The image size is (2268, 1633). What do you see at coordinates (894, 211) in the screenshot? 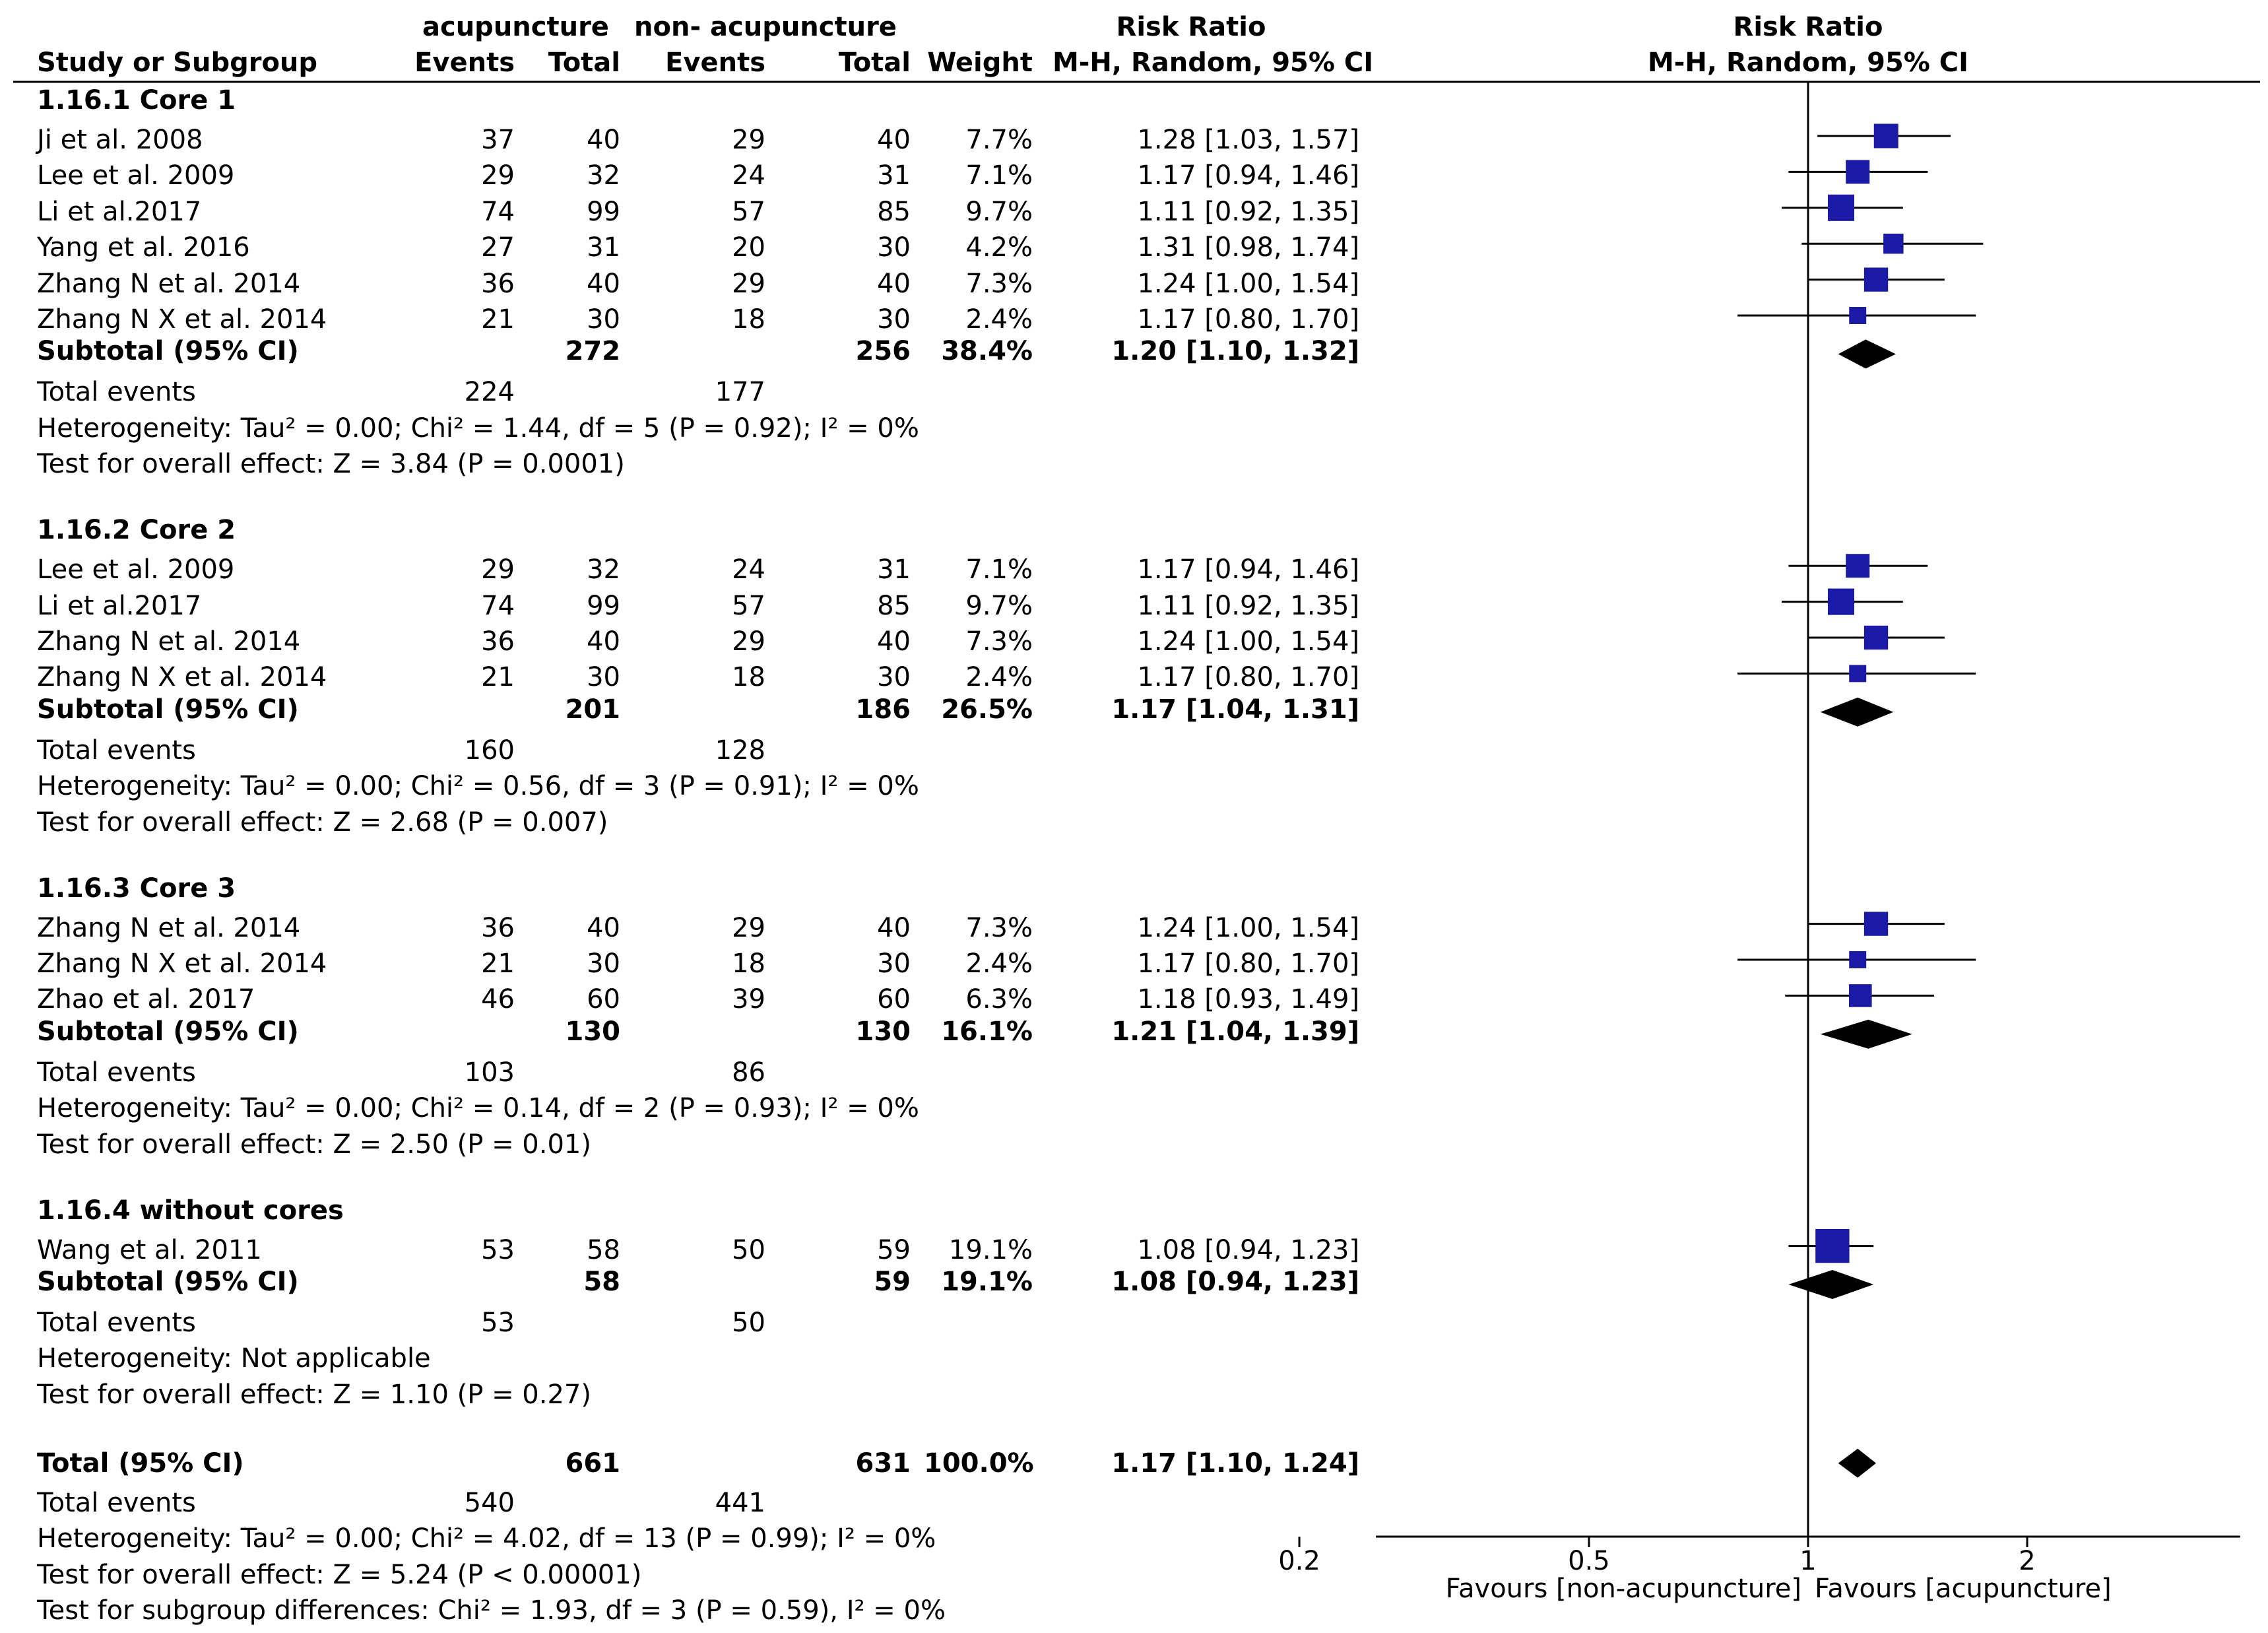
I see `study-total-control: 85` at bounding box center [894, 211].